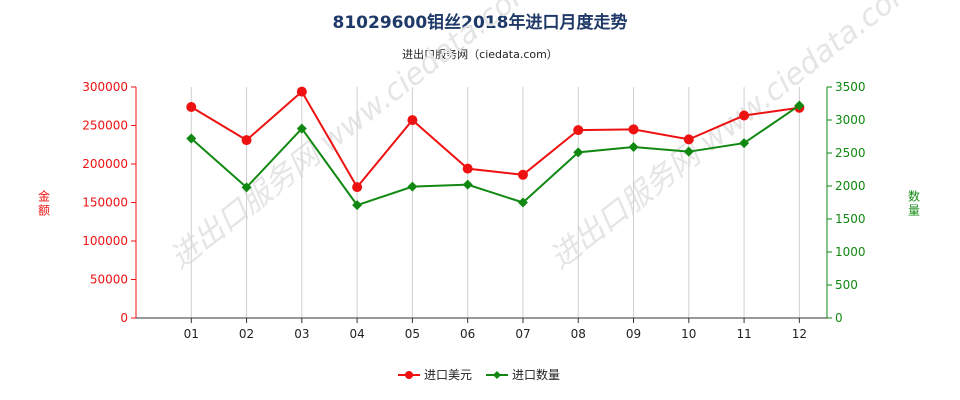 This screenshot has width=960, height=400. Describe the element at coordinates (448, 375) in the screenshot. I see `legend-label: 进口美元` at that location.